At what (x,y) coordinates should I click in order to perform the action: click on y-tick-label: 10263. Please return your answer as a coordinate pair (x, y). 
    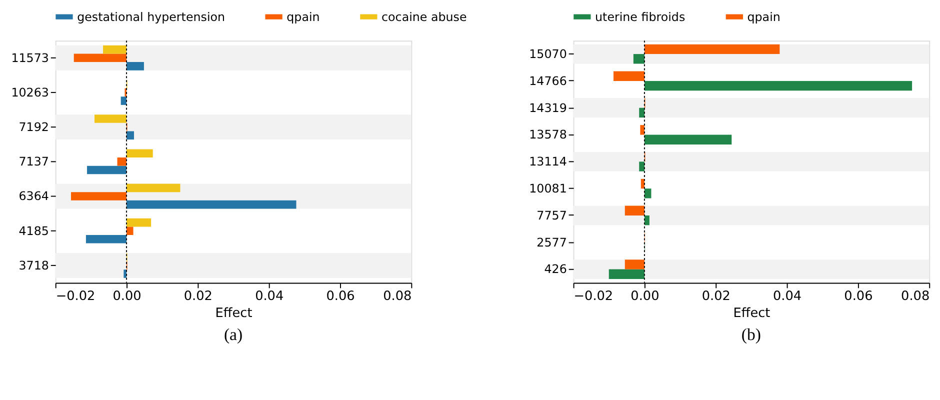
    Looking at the image, I should click on (30, 92).